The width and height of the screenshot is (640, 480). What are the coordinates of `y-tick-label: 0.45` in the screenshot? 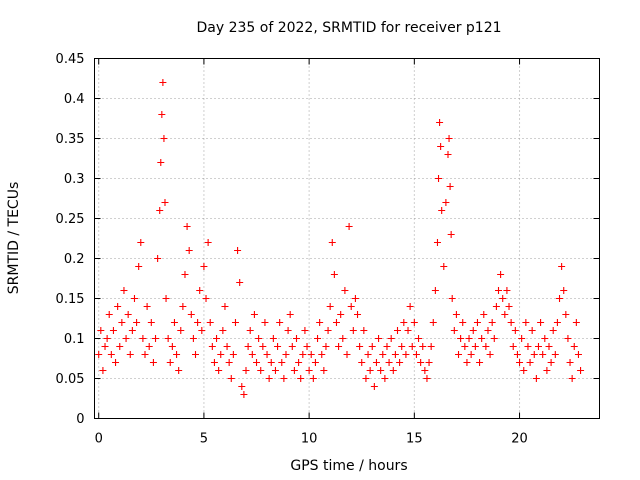 It's located at (70, 59).